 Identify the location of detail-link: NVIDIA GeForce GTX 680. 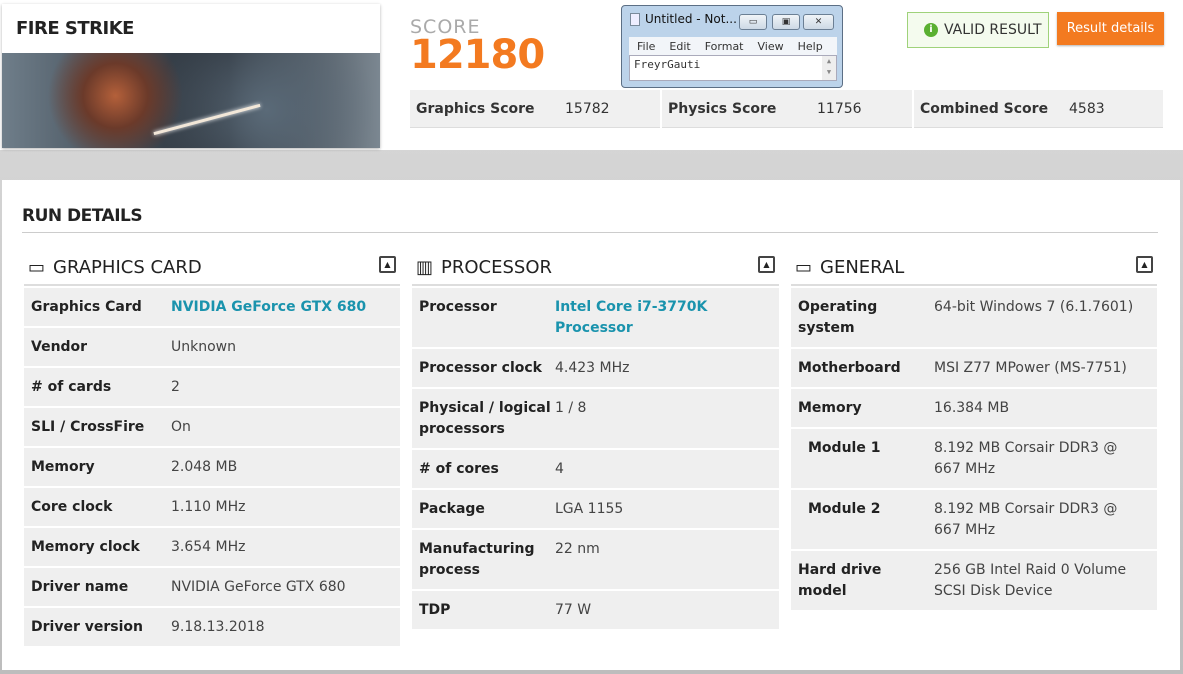
(269, 307).